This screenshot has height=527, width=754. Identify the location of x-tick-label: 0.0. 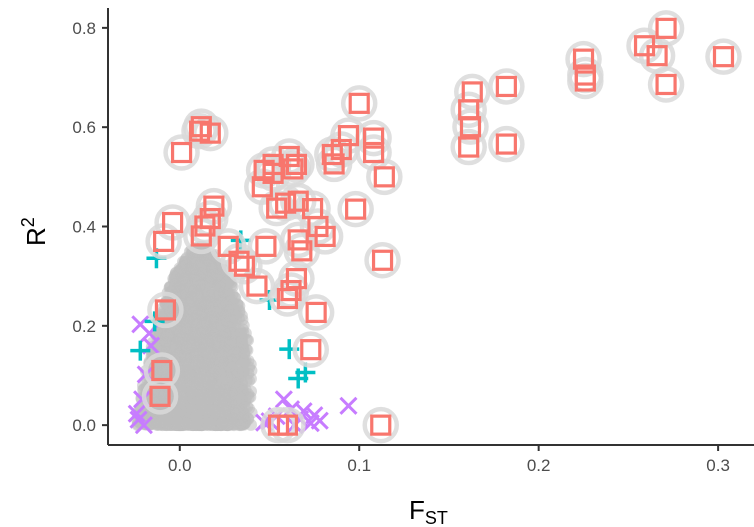
(180, 465).